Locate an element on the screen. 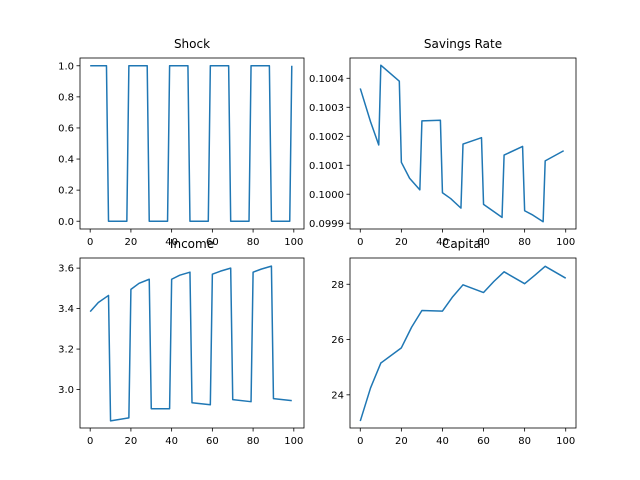 Image resolution: width=640 pixels, height=480 pixels. shock-y-tick-label: 0.4 is located at coordinates (66, 160).